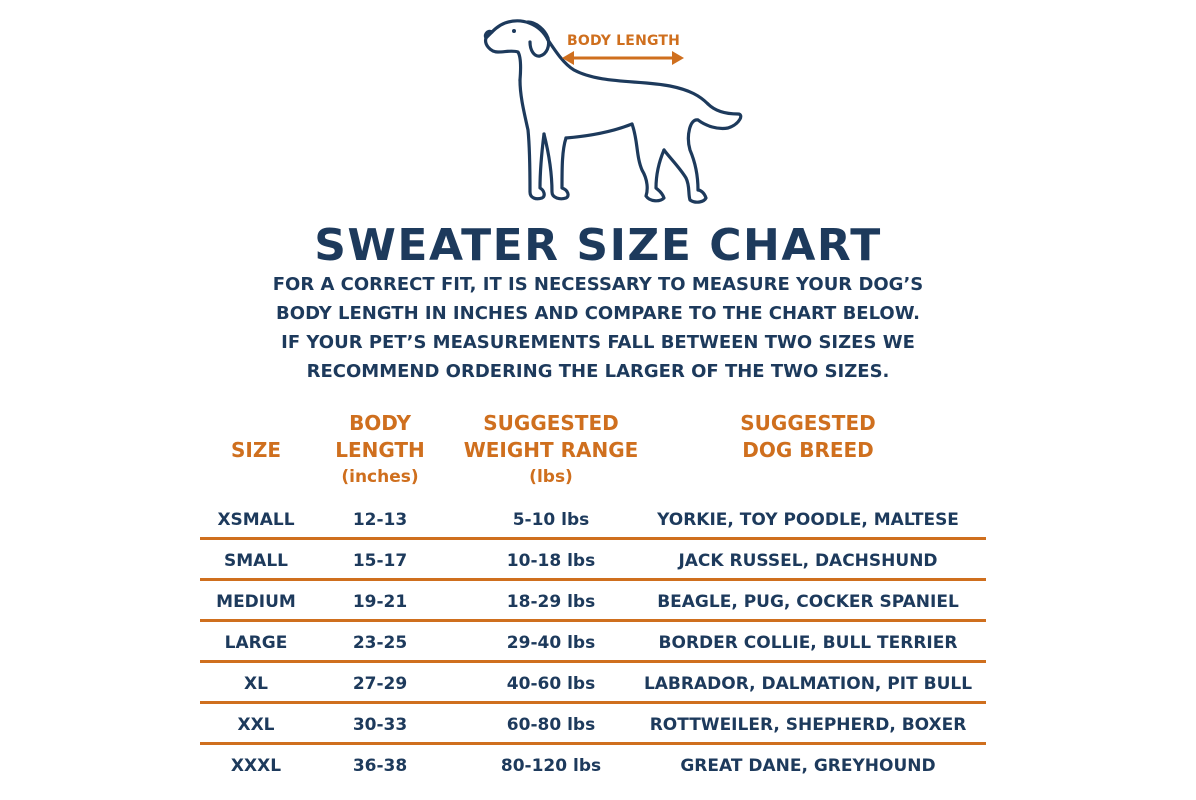 This screenshot has height=800, width=1196. Describe the element at coordinates (623, 58) in the screenshot. I see `double-arrow-icon` at that location.